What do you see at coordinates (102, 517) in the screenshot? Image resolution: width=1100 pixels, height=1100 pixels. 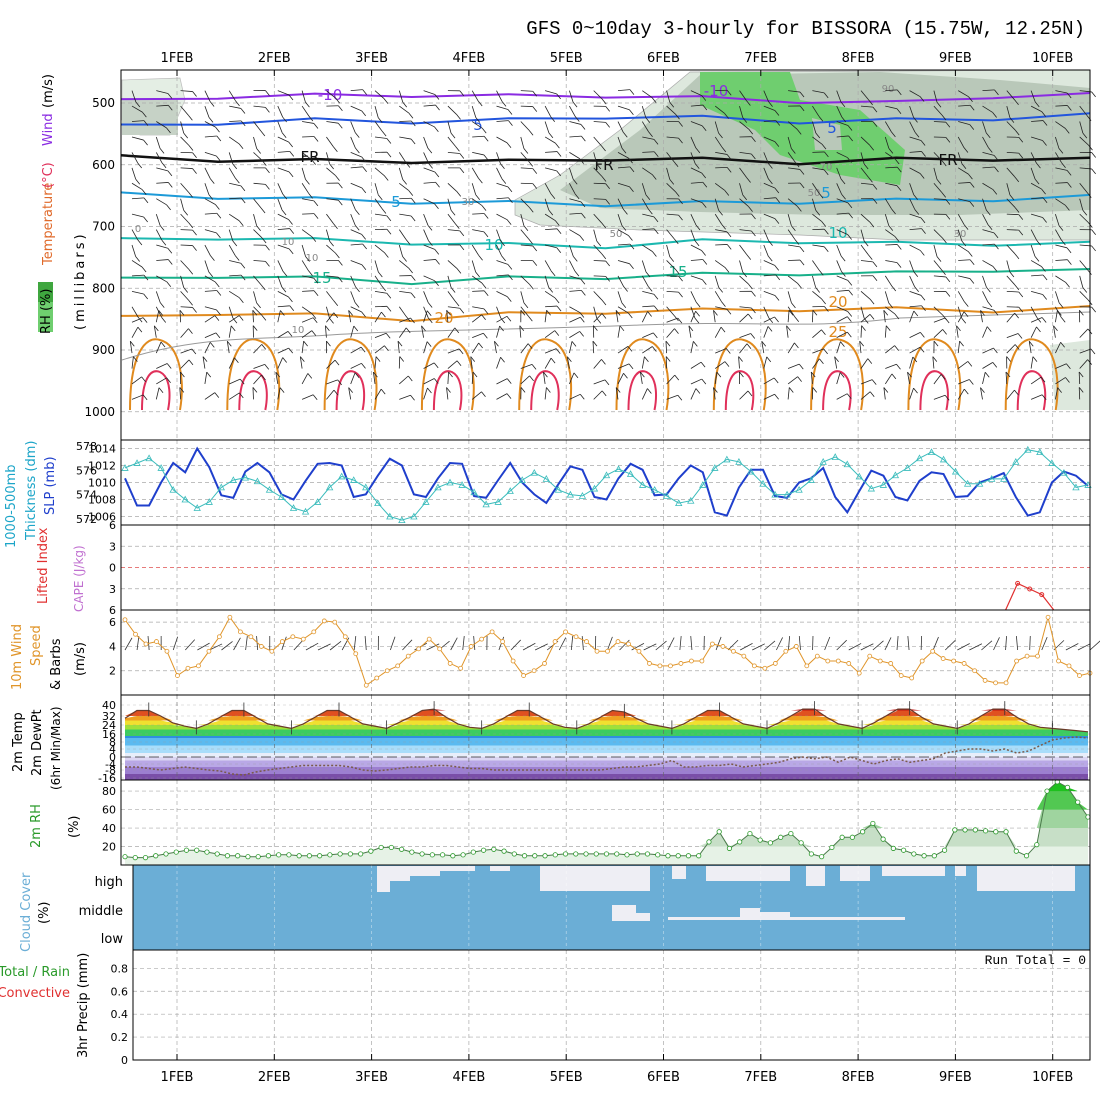 I see `slp-ytick: 1006` at bounding box center [102, 517].